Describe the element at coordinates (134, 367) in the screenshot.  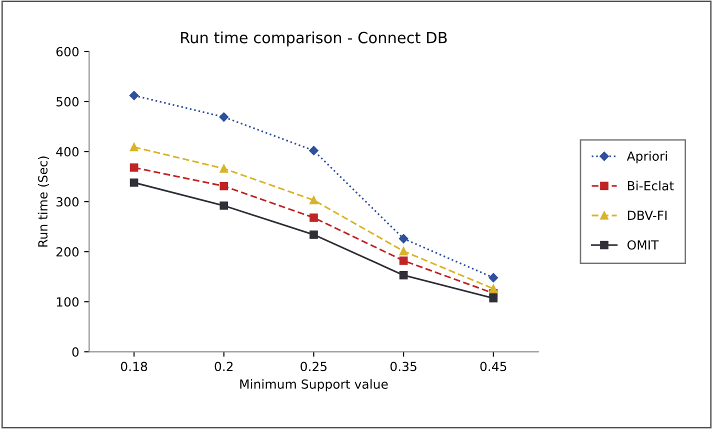
I see `x-tick-label: 0.18` at that location.